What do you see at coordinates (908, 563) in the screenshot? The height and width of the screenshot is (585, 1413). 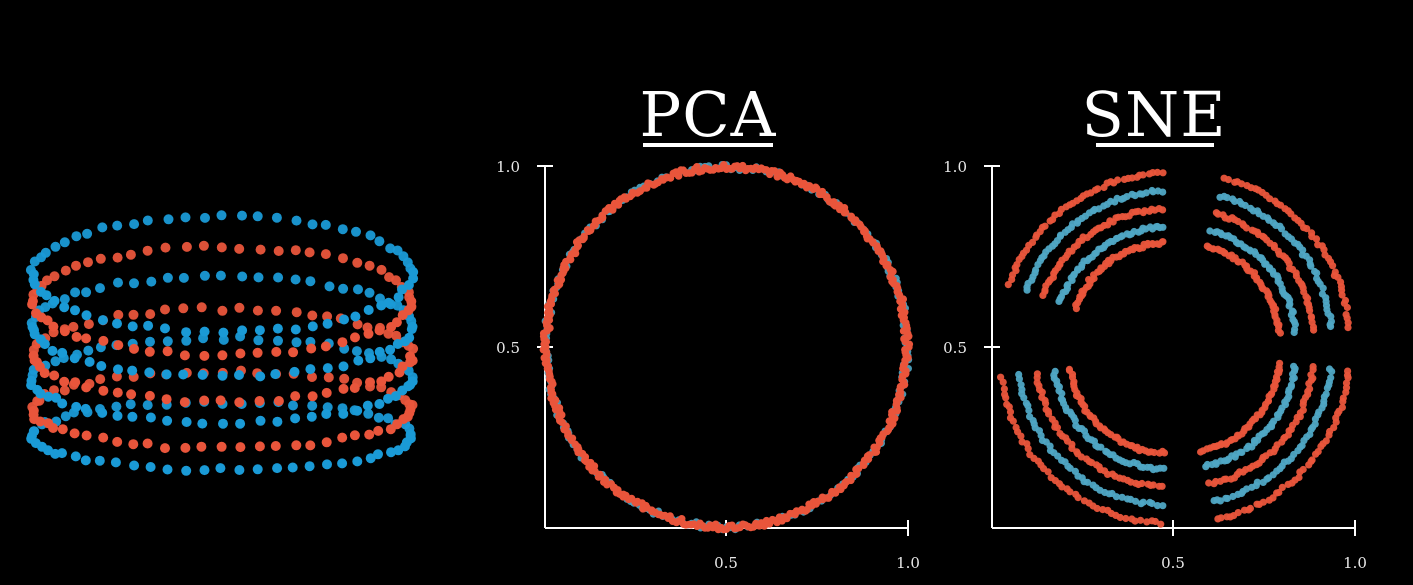 I see `pca-x-tick-label-1: 1.0` at bounding box center [908, 563].